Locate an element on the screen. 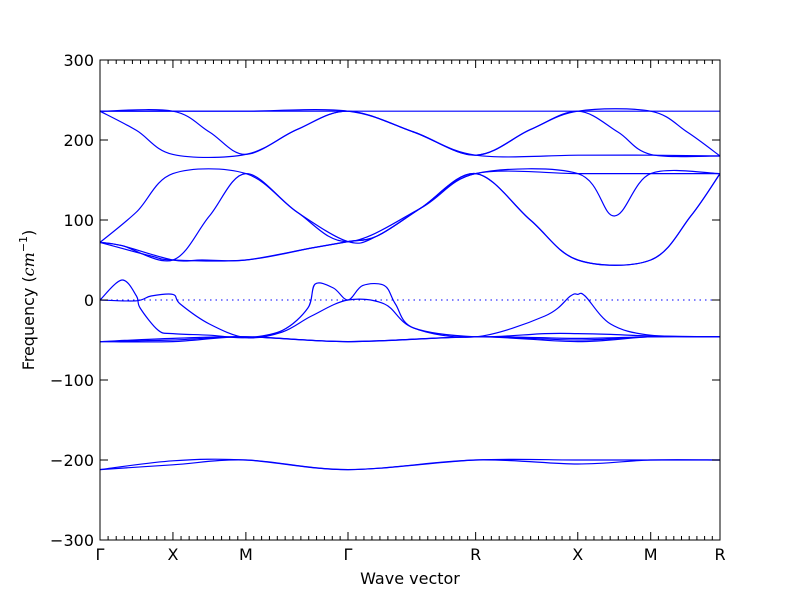 The height and width of the screenshot is (600, 800). y-tick-label: −200 is located at coordinates (72, 460).